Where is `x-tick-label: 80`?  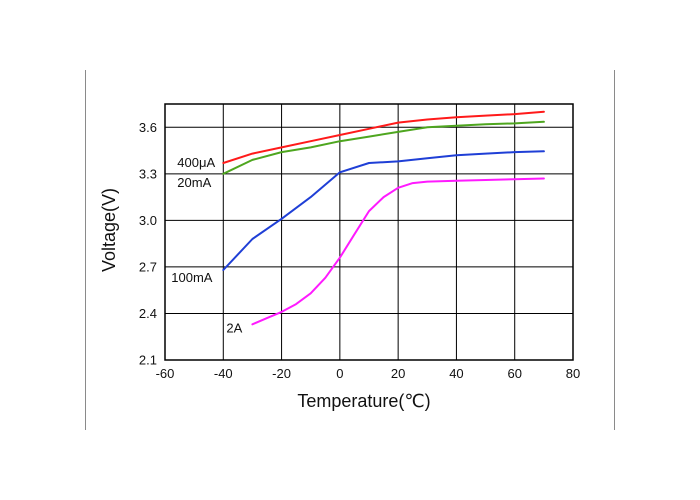 x-tick-label: 80 is located at coordinates (573, 373).